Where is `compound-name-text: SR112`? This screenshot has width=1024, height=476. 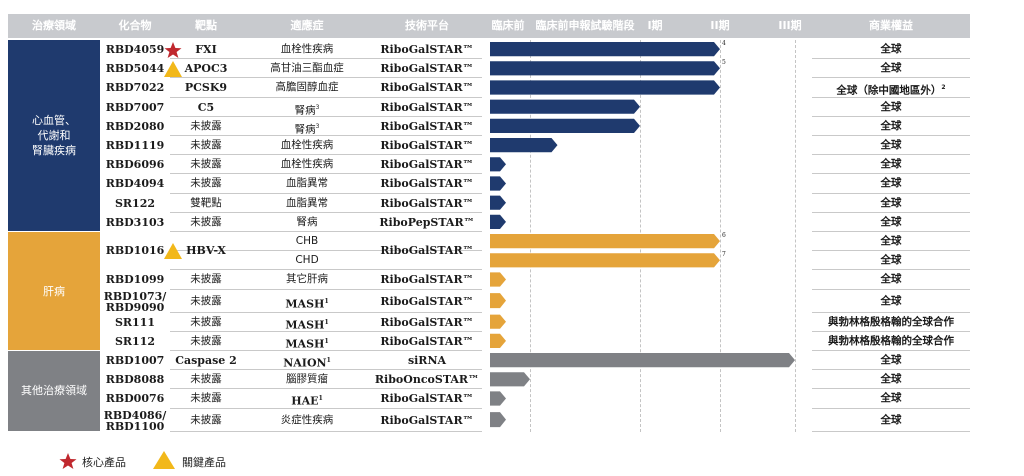
compound-name-text: SR112 is located at coordinates (135, 341).